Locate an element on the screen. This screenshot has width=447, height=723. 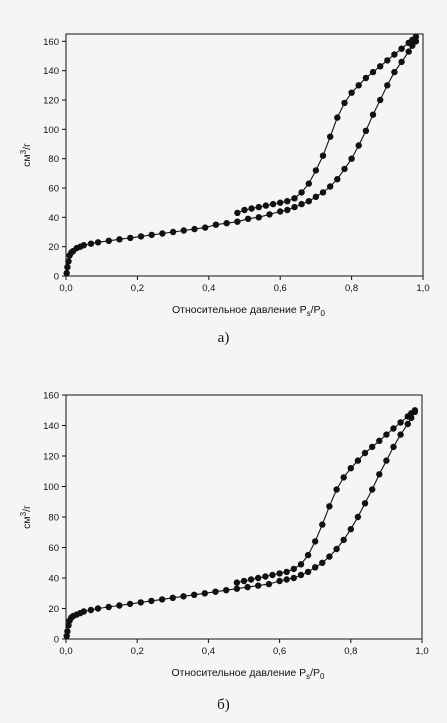
caption-b: б) is located at coordinates (223, 705).